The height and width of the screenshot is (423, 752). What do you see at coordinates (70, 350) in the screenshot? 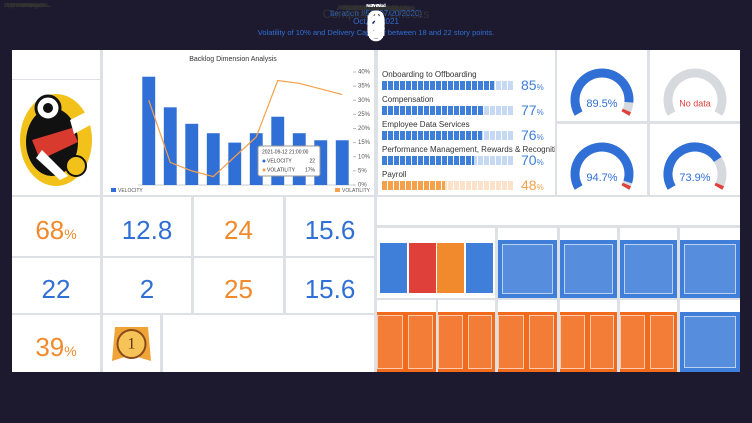
I see `metric-unit: %` at bounding box center [70, 350].